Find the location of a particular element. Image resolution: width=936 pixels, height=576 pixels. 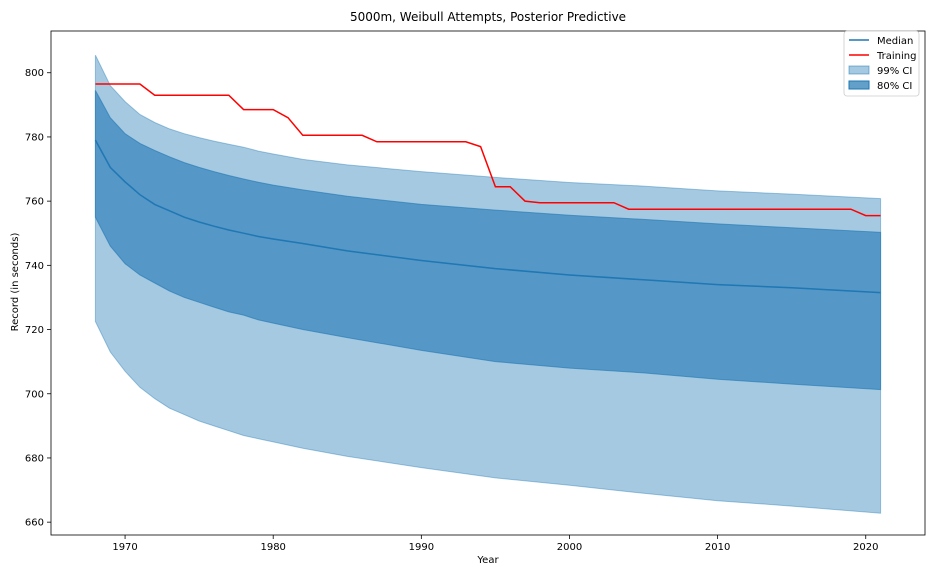

y-tick-label: 760 is located at coordinates (34, 202).